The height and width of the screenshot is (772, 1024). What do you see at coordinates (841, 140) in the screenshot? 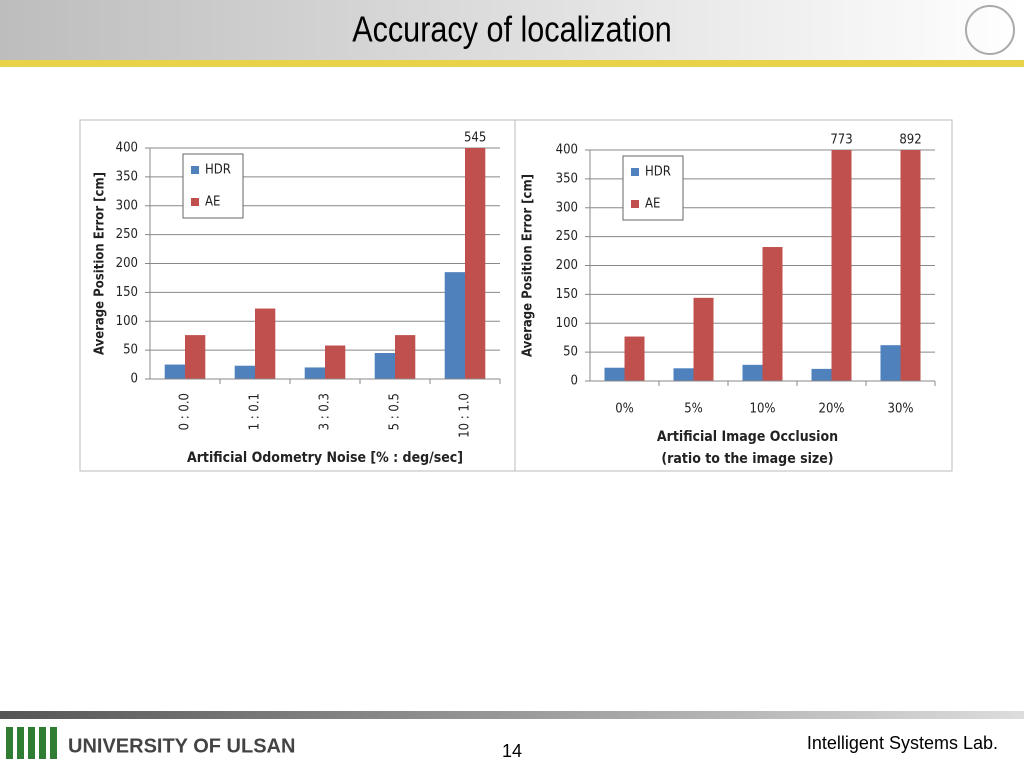
I see `data-label: 773` at bounding box center [841, 140].